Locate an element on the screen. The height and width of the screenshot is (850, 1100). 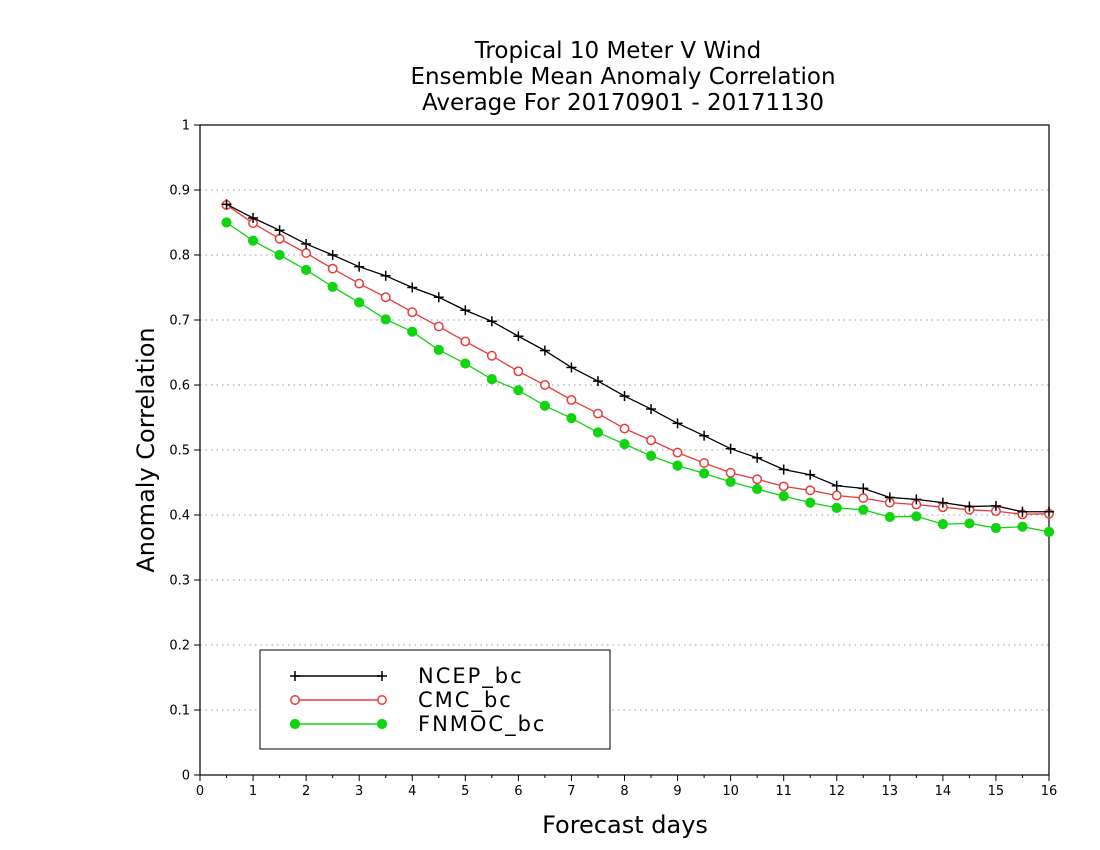
legend-entry-fnmoc-bc: FNMOC_bc is located at coordinates (417, 724).